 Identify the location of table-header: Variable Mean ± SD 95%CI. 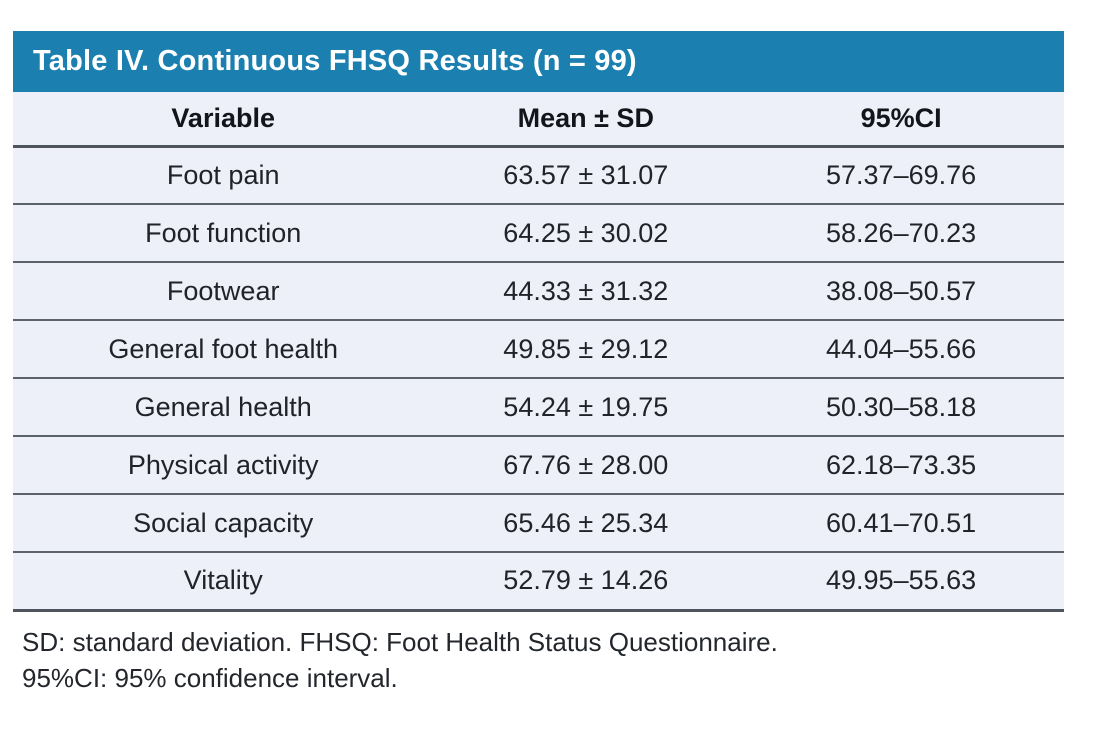
(538, 120).